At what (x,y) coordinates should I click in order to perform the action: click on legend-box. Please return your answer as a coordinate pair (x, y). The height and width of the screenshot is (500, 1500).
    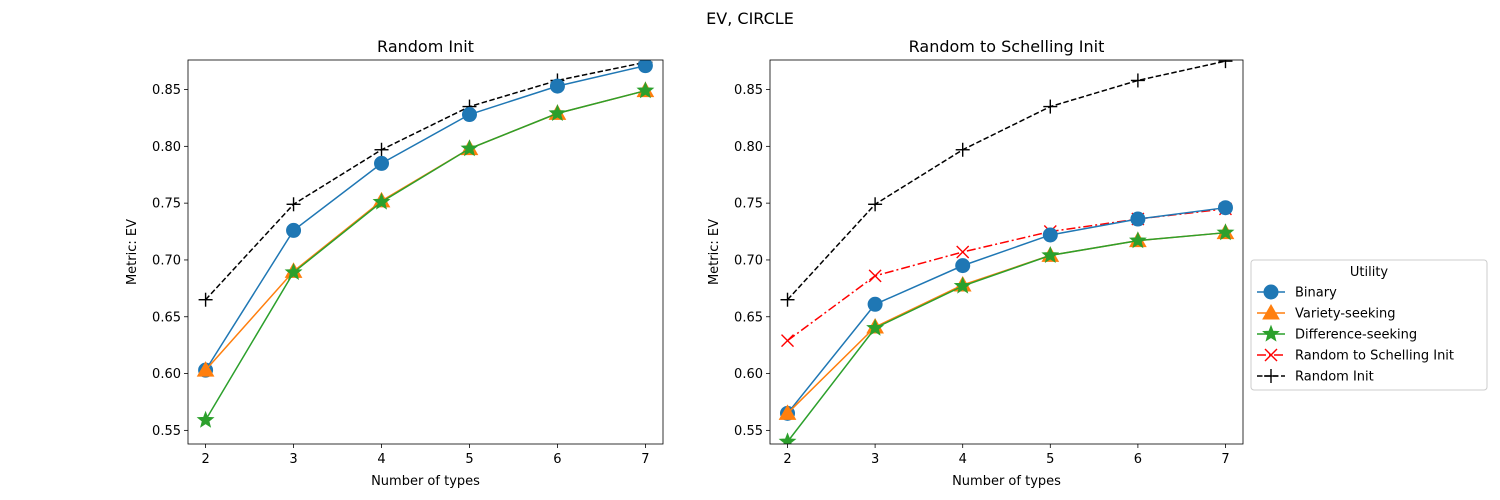
    Looking at the image, I should click on (1369, 325).